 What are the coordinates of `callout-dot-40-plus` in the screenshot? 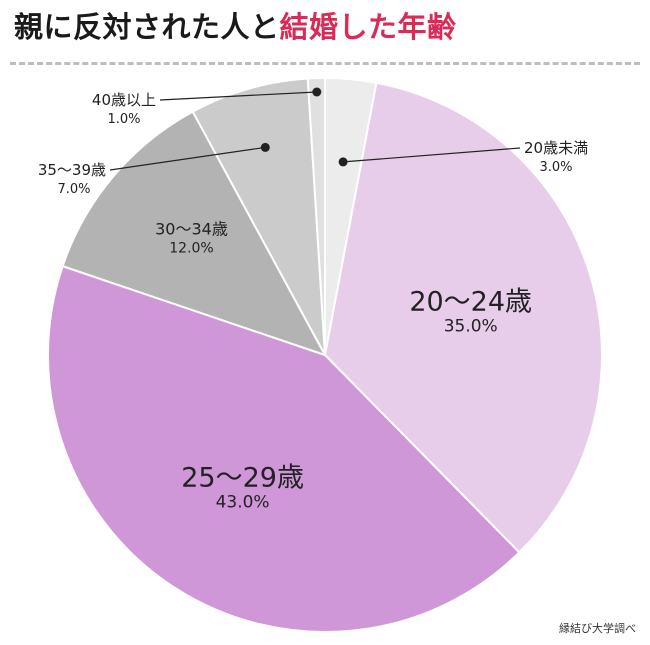 It's located at (317, 92).